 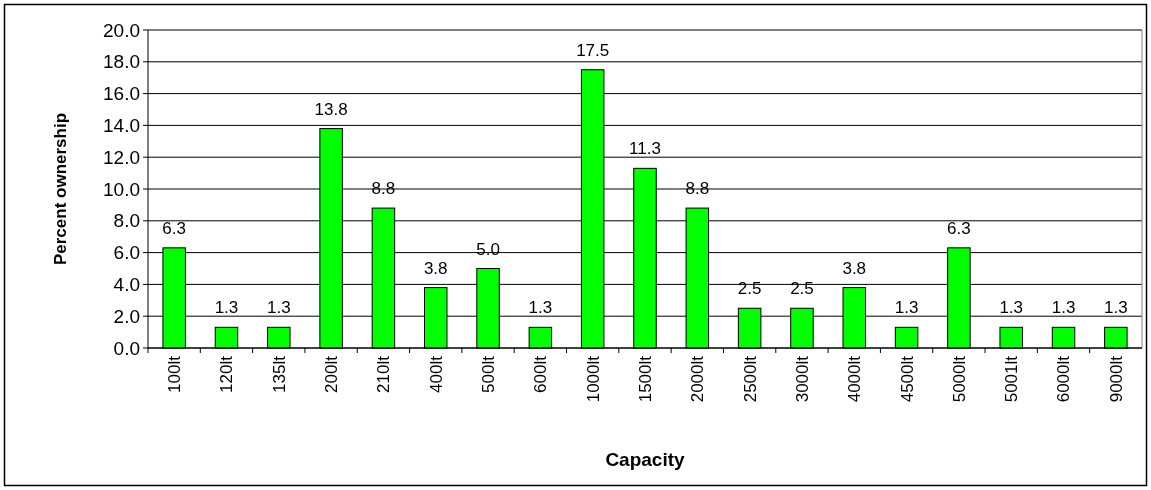 I want to click on data-label: 17.5, so click(x=593, y=50).